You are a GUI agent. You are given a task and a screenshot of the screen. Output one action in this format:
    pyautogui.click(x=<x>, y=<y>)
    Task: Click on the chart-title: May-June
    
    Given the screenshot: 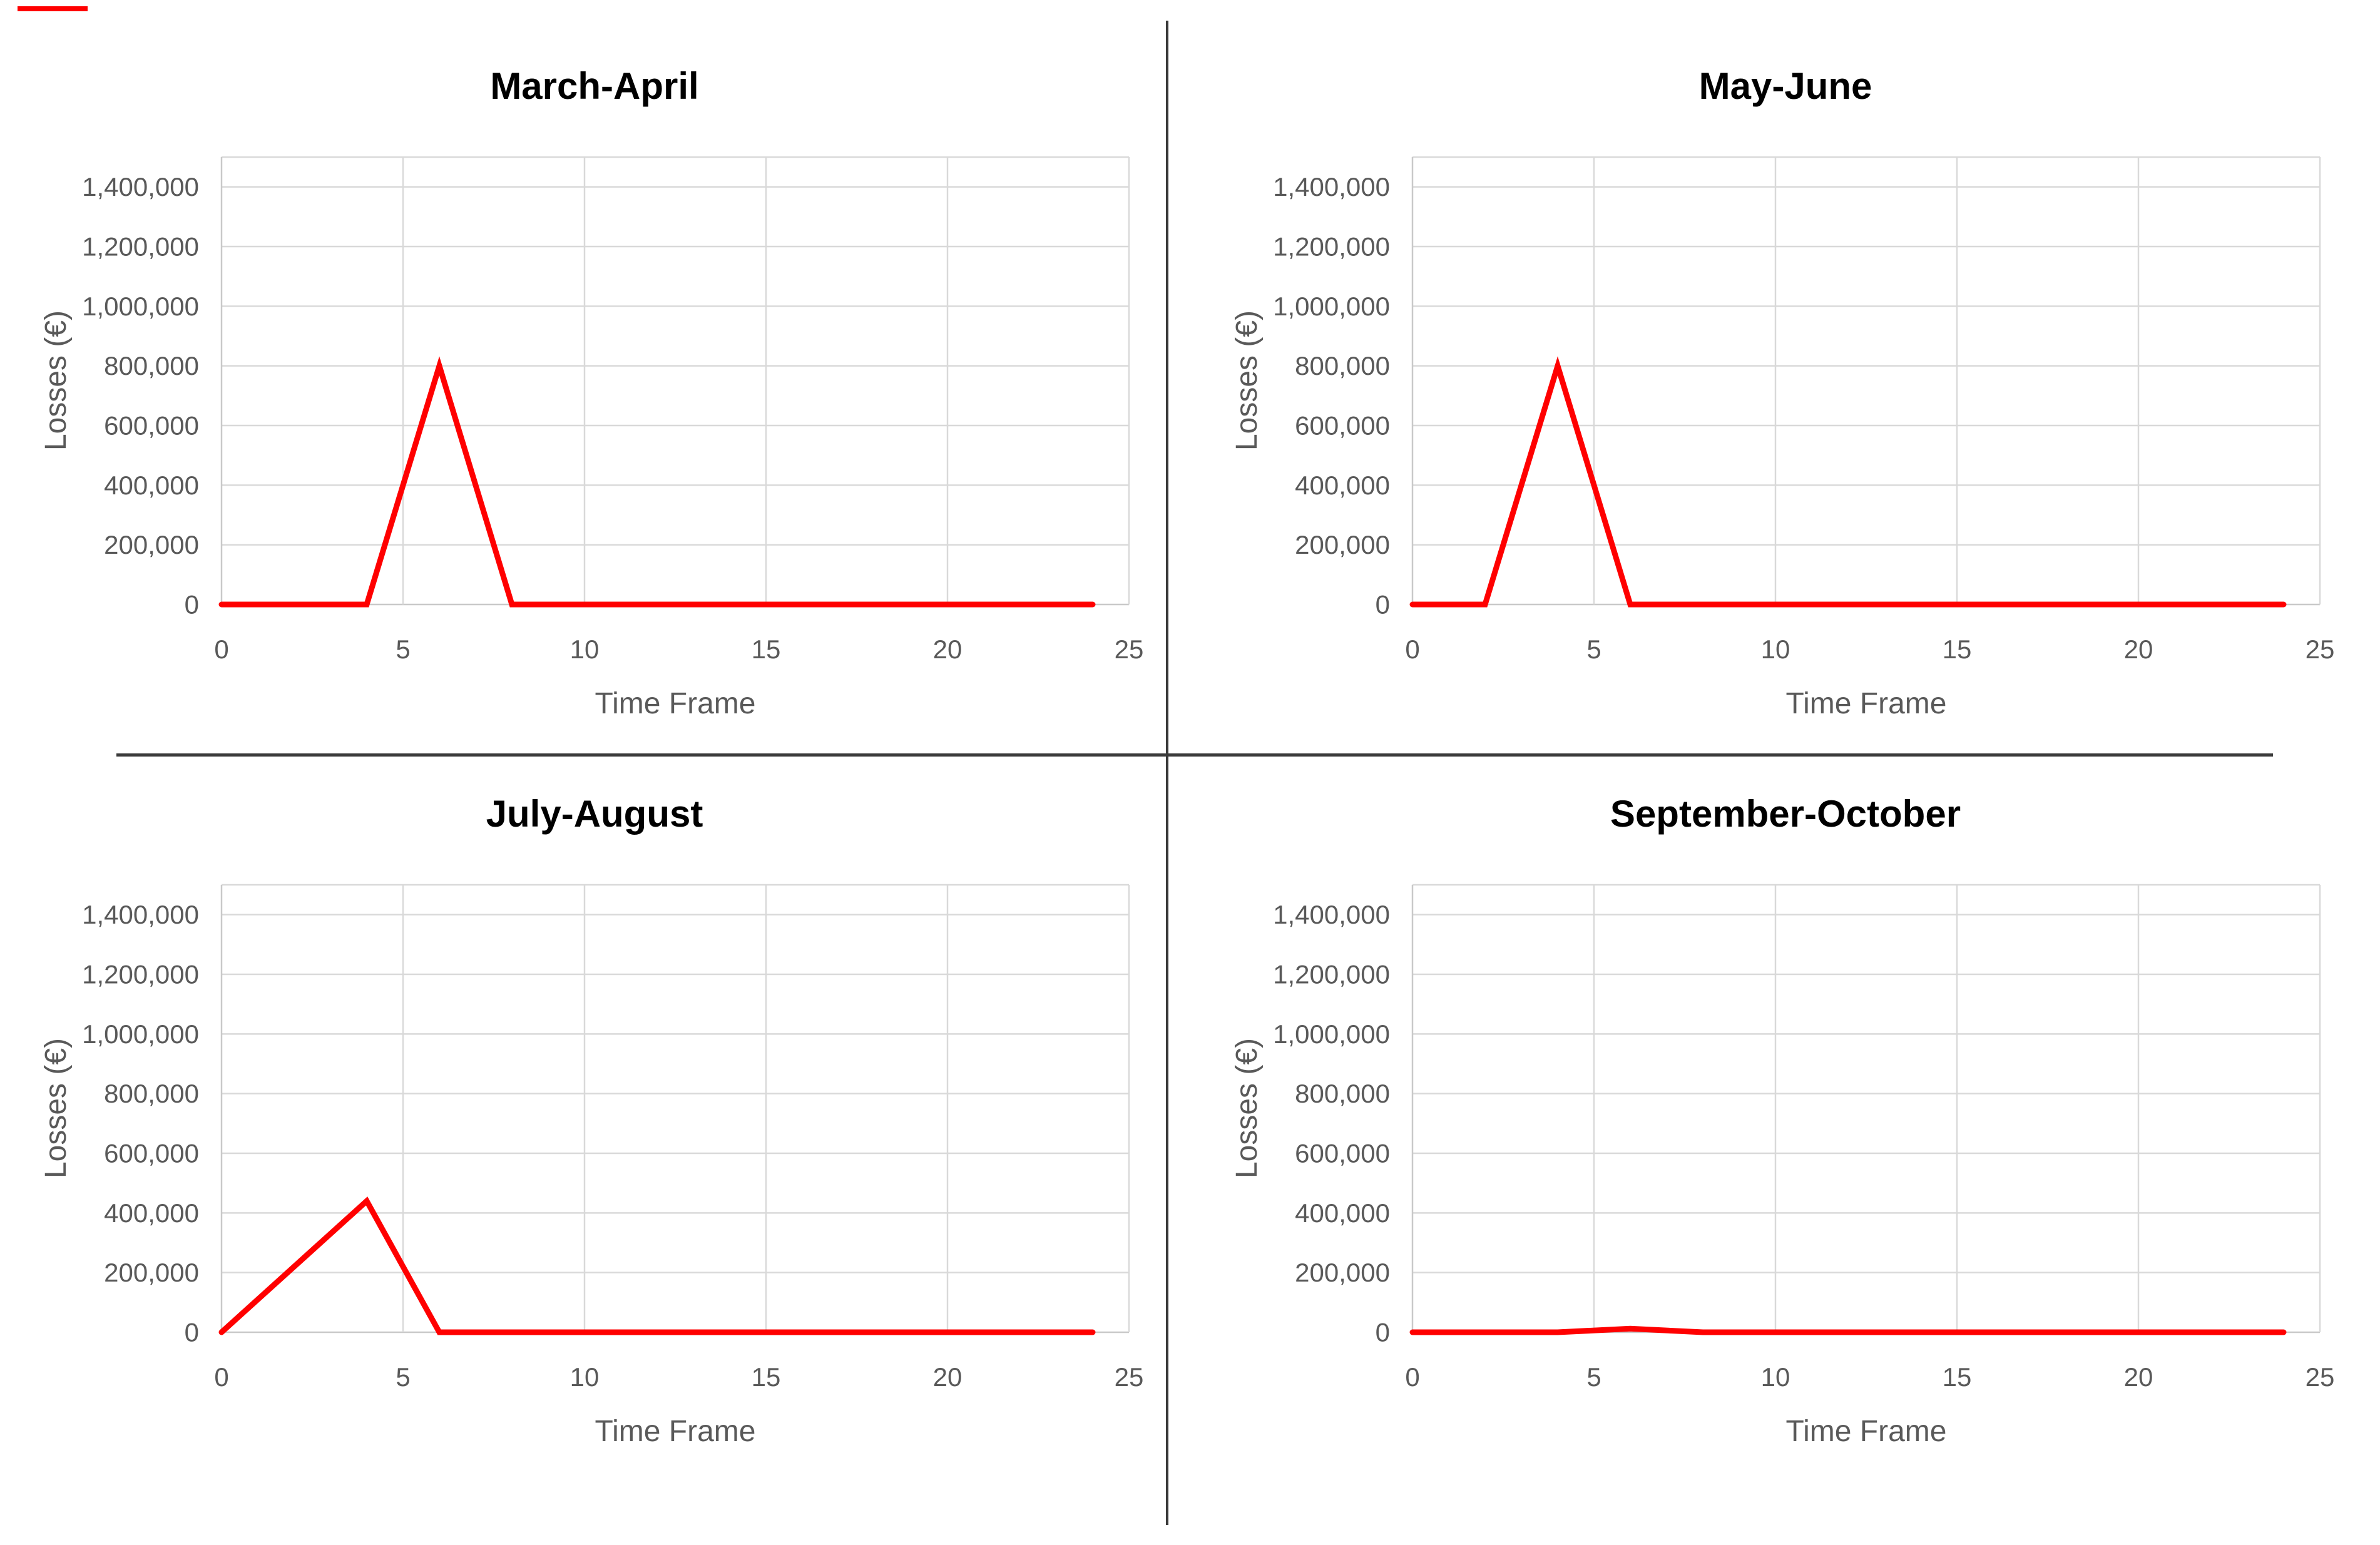 What is the action you would take?
    pyautogui.click(x=1786, y=86)
    